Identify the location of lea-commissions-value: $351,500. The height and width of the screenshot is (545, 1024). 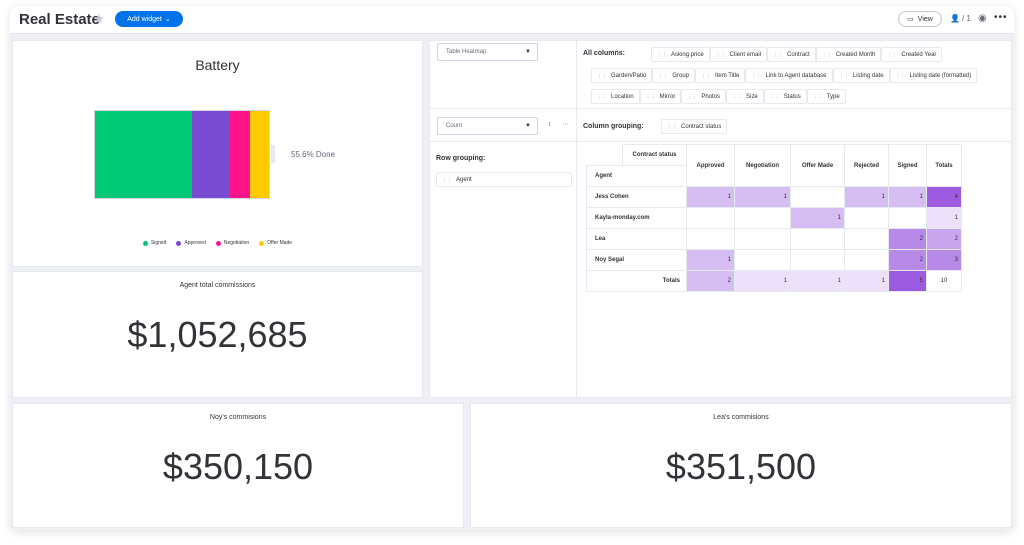
(741, 466).